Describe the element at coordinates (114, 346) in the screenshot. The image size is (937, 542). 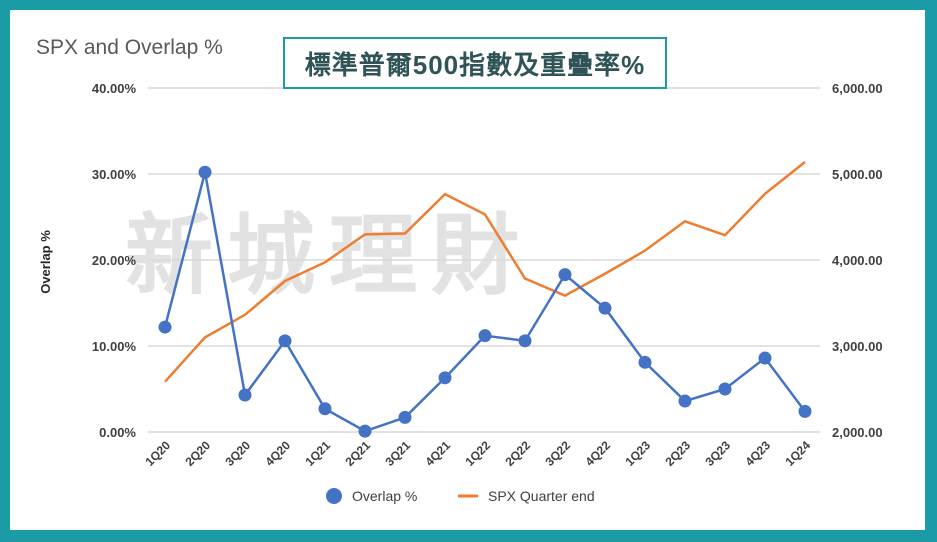
I see `y-tick-label: 10.00%` at that location.